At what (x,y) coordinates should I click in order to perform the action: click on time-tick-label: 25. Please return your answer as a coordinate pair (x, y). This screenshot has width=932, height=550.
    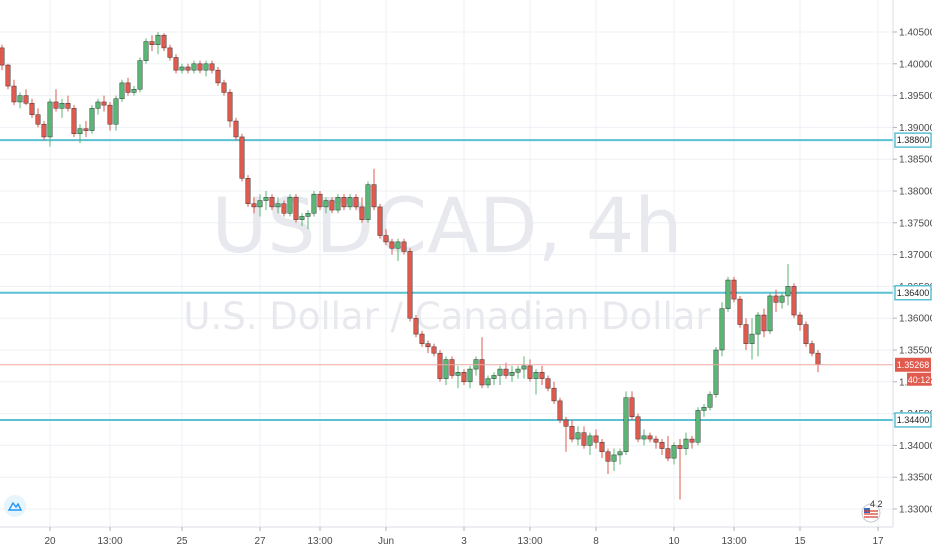
    Looking at the image, I should click on (182, 541).